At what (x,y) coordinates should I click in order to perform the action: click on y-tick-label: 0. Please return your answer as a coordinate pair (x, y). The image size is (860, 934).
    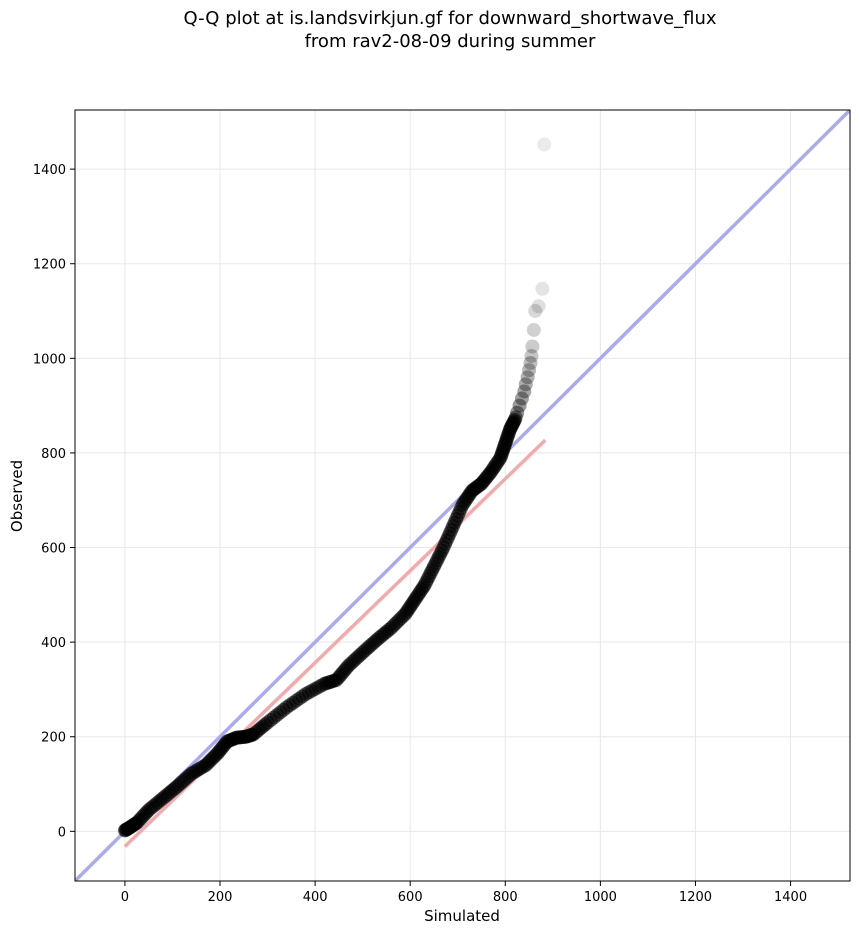
    Looking at the image, I should click on (62, 832).